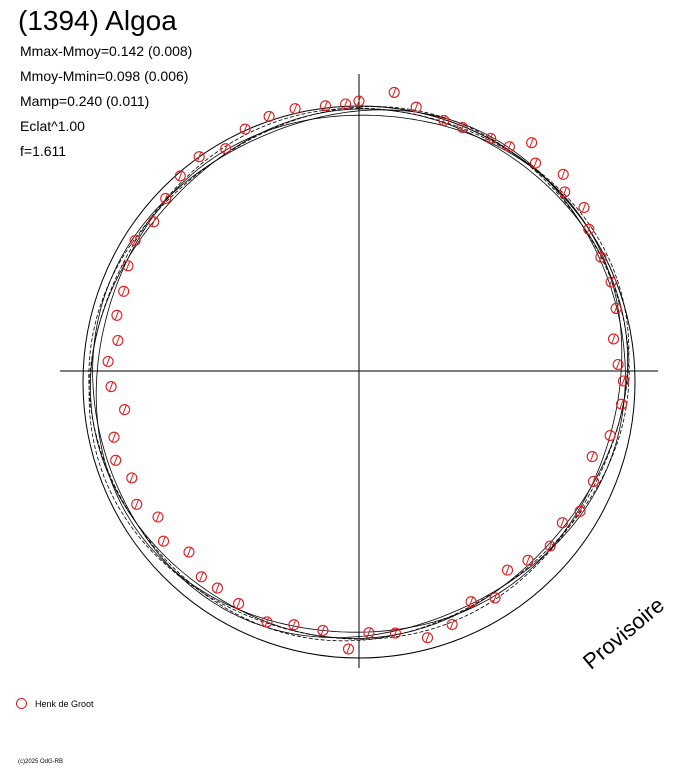 The width and height of the screenshot is (688, 768). I want to click on copyright: (c)2025 OdG-RB, so click(41, 762).